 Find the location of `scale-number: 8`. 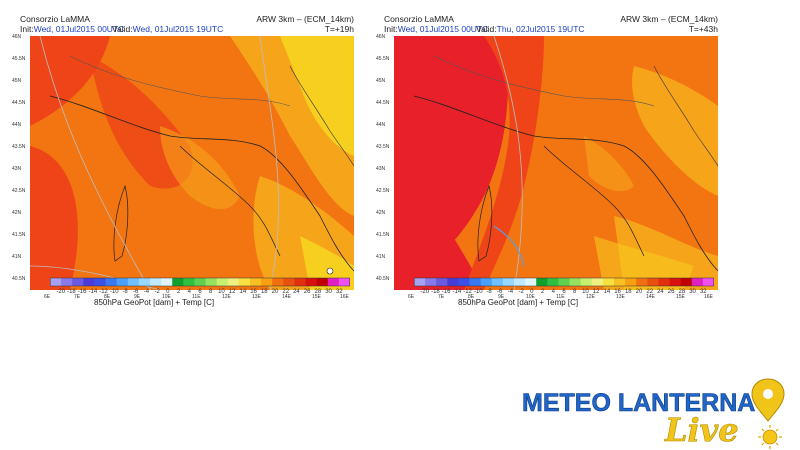

scale-number: 8 is located at coordinates (211, 292).